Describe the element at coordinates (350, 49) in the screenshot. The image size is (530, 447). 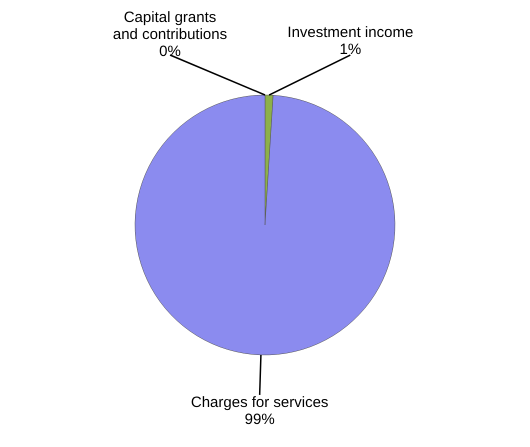
I see `data-label: 1%` at that location.